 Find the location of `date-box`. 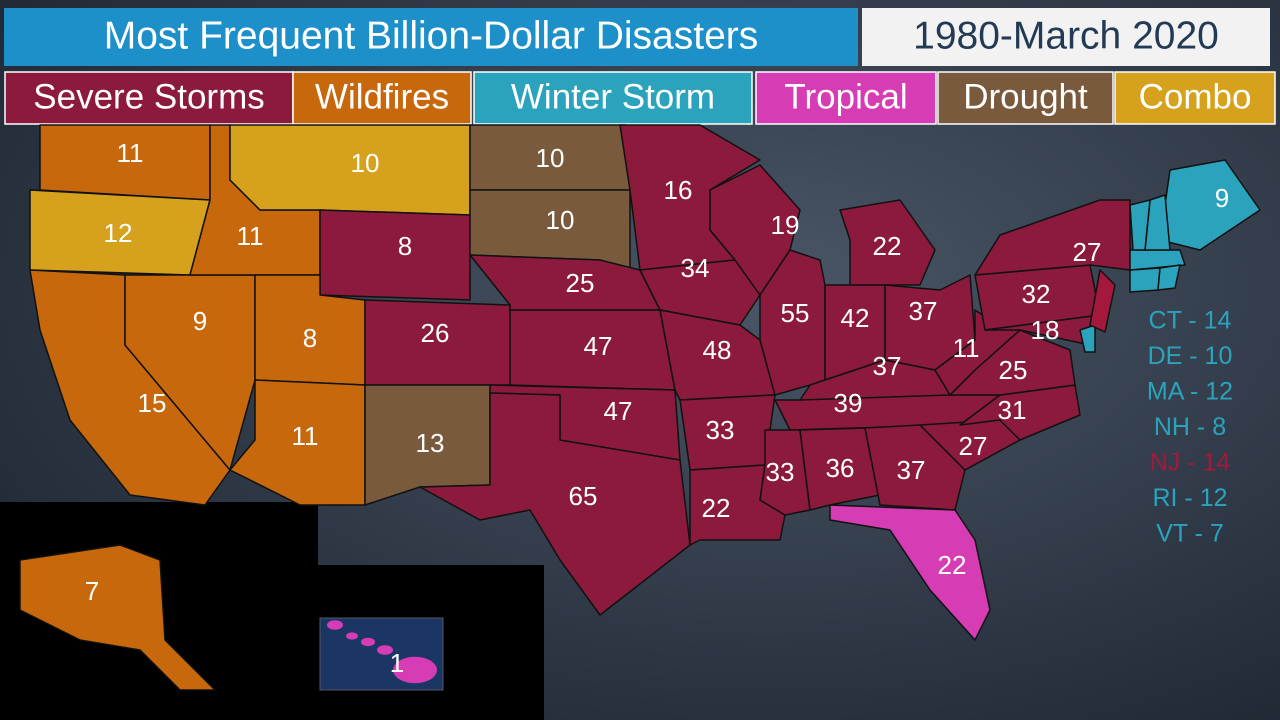

date-box is located at coordinates (1066, 37).